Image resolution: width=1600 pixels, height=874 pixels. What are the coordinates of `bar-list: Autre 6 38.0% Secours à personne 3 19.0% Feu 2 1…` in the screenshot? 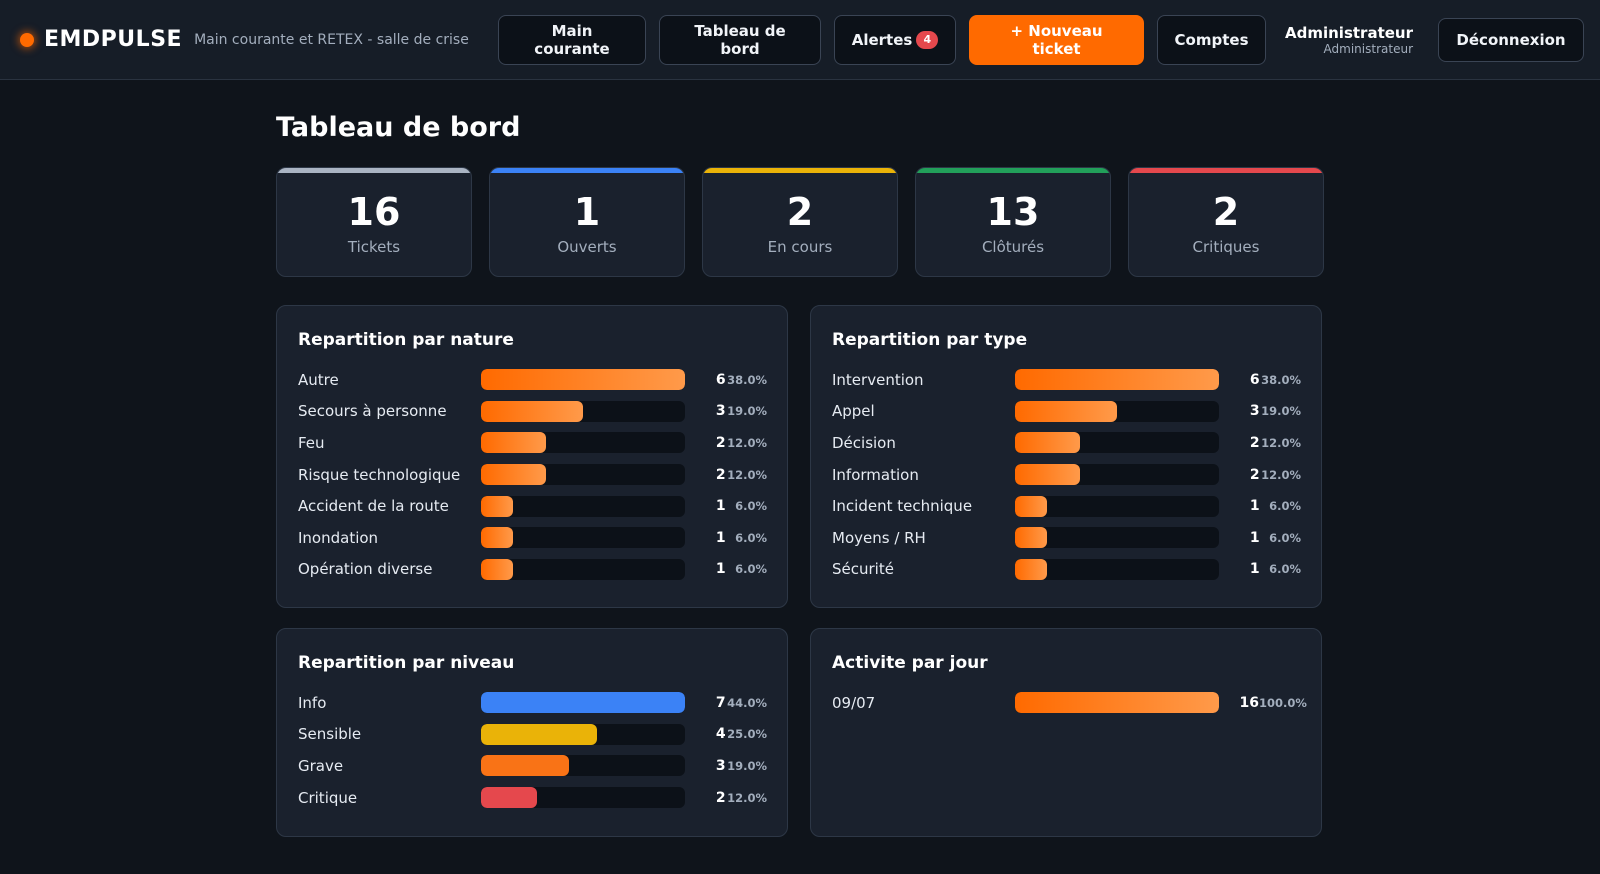 It's located at (532, 474).